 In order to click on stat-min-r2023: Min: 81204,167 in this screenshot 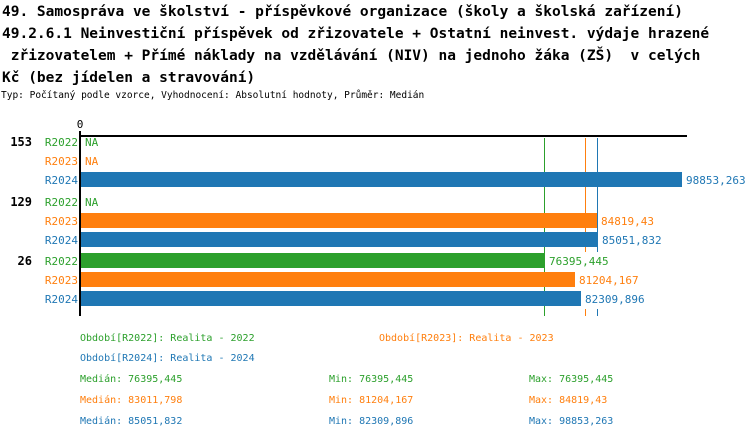, I will do `click(371, 400)`.